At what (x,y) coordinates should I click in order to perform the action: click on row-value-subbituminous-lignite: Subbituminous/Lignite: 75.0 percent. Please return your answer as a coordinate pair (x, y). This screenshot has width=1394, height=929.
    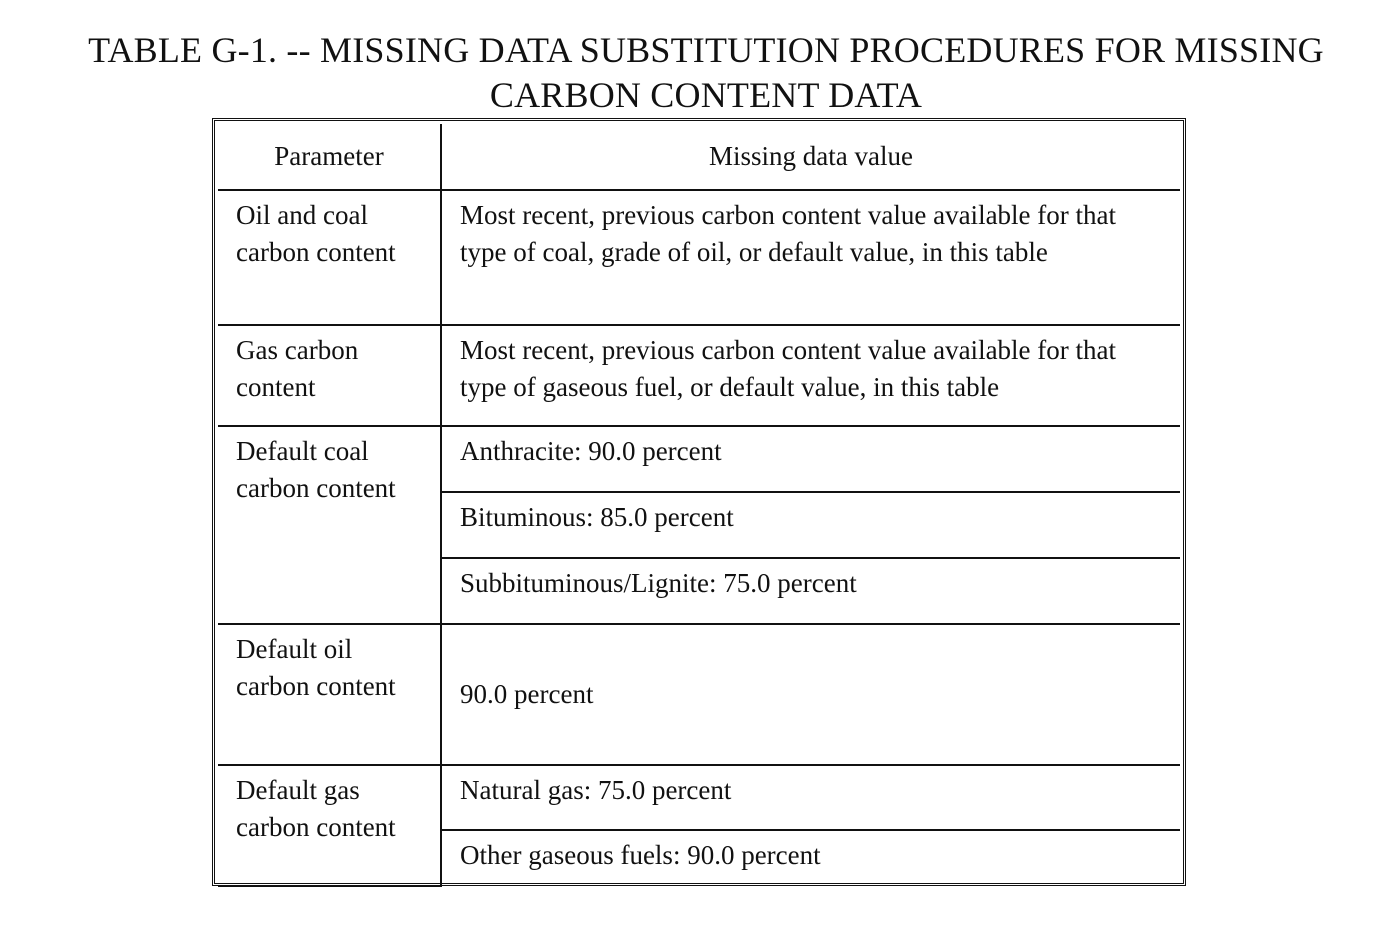
    Looking at the image, I should click on (810, 591).